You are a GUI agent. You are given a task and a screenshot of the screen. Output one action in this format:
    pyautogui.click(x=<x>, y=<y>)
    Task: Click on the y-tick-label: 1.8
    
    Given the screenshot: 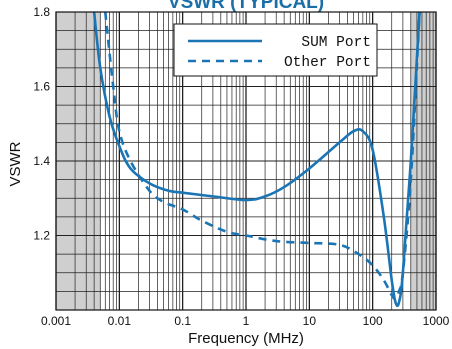 What is the action you would take?
    pyautogui.click(x=41, y=12)
    